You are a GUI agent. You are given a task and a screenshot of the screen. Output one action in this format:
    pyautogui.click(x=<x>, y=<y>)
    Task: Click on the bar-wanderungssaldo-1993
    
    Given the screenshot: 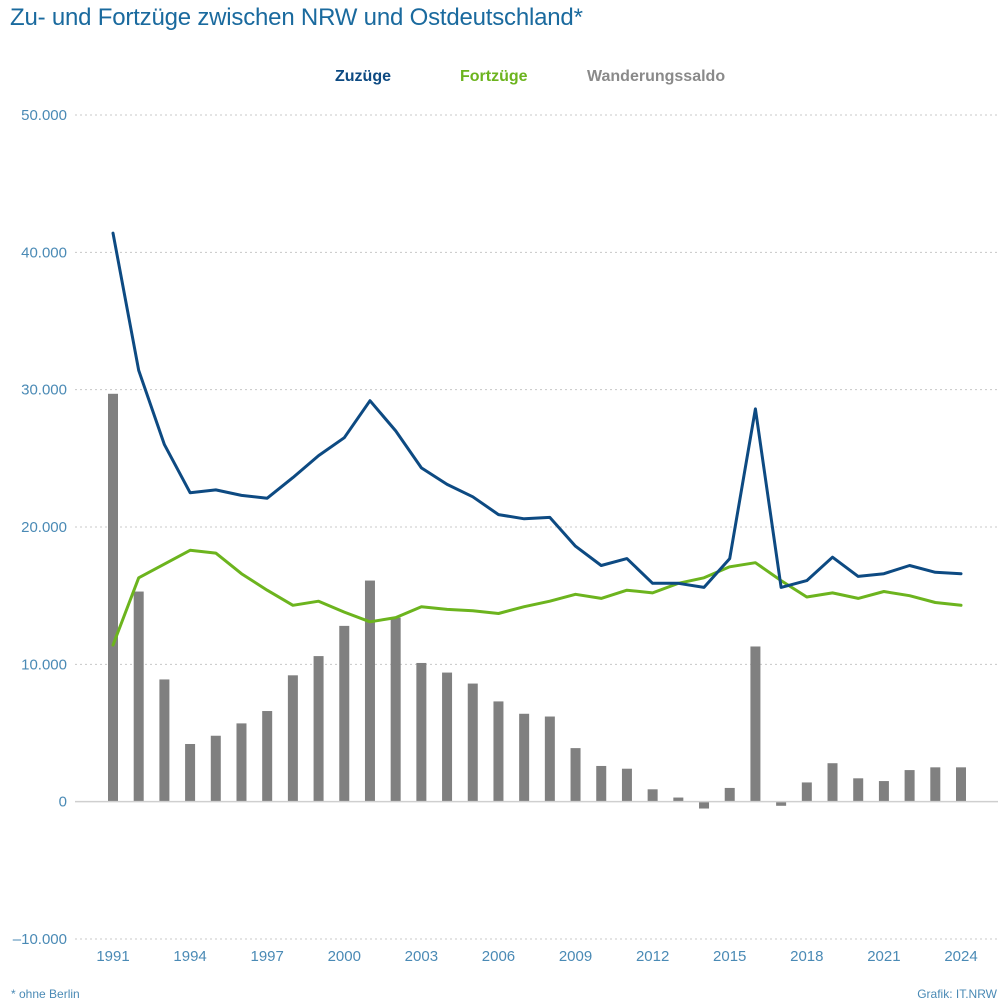 What is the action you would take?
    pyautogui.click(x=164, y=740)
    